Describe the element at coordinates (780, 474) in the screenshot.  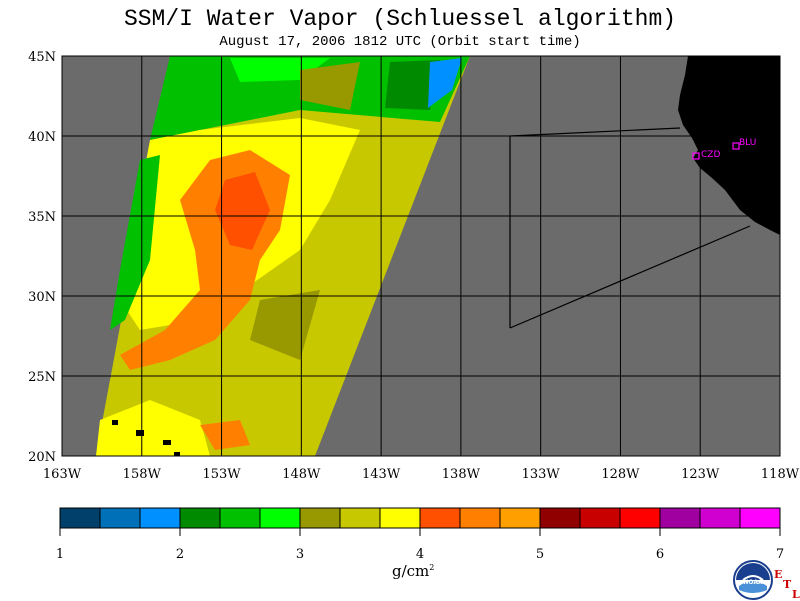
I see `longitude-label: 118W` at that location.